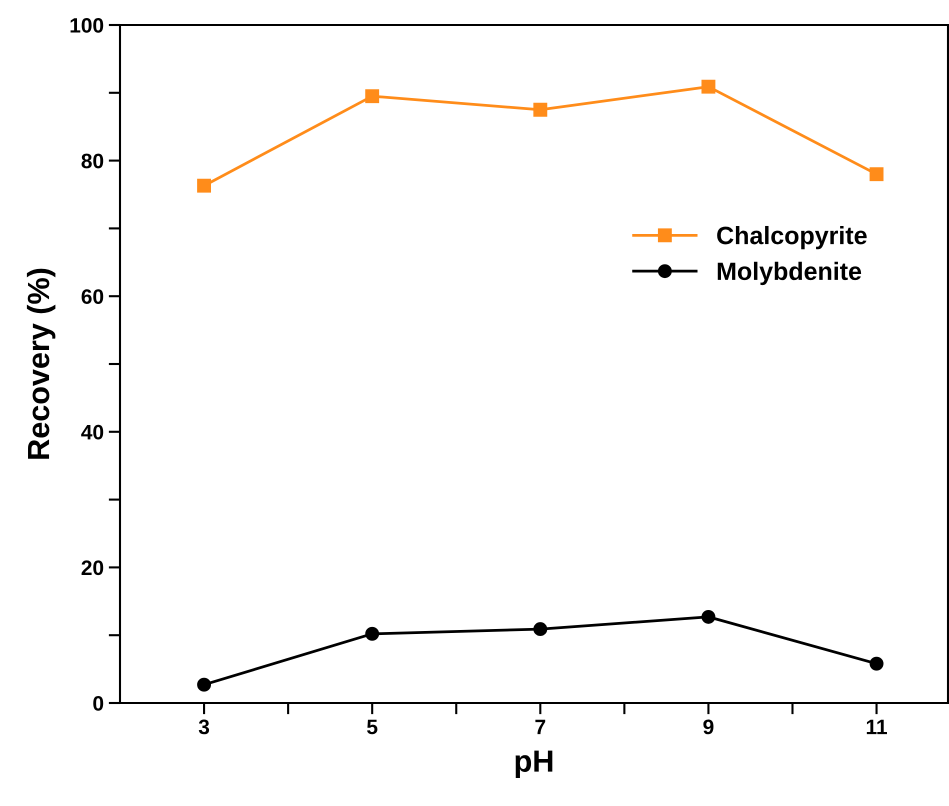 This screenshot has width=949, height=806. I want to click on y-tick-label: 20, so click(93, 568).